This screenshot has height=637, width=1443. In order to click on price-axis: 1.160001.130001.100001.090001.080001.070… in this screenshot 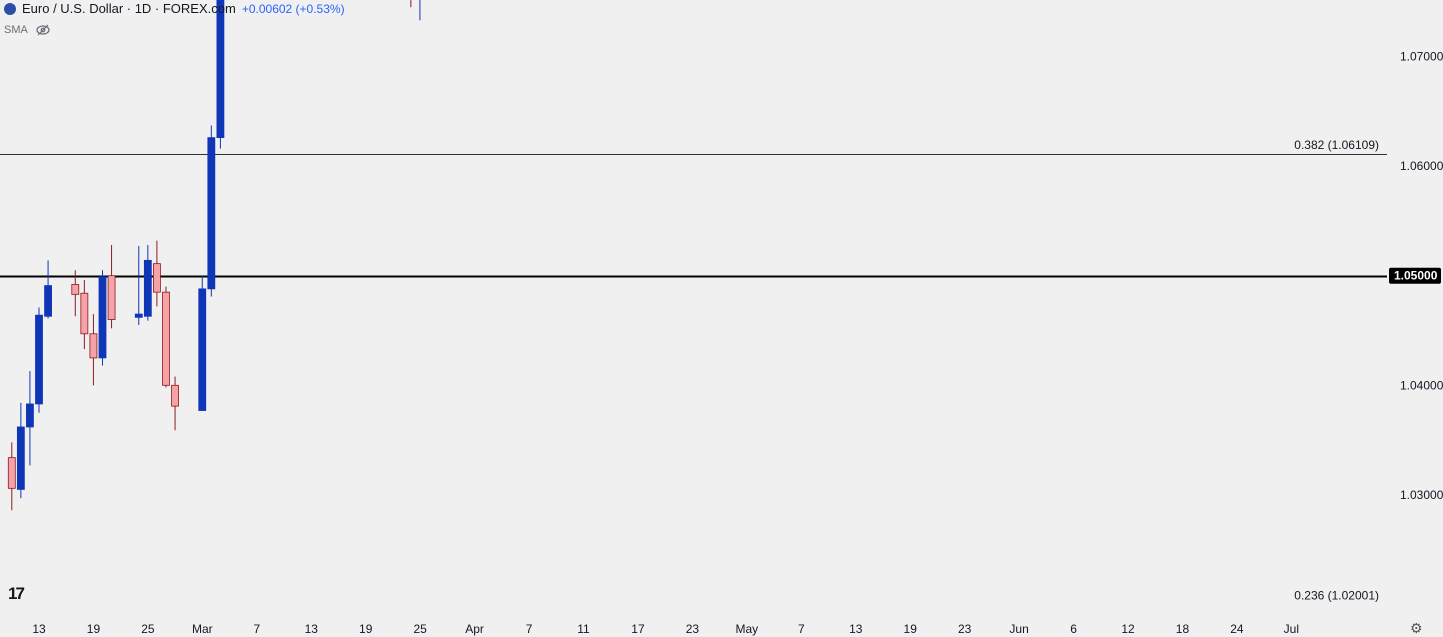, I will do `click(1421, 276)`.